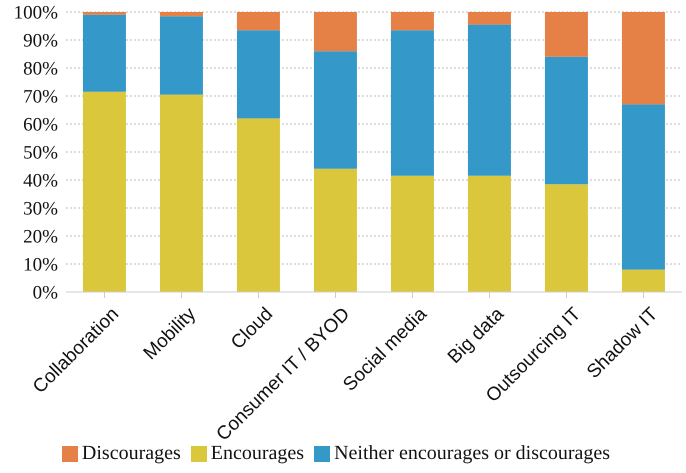  I want to click on y-tick-label: 20%, so click(40, 237).